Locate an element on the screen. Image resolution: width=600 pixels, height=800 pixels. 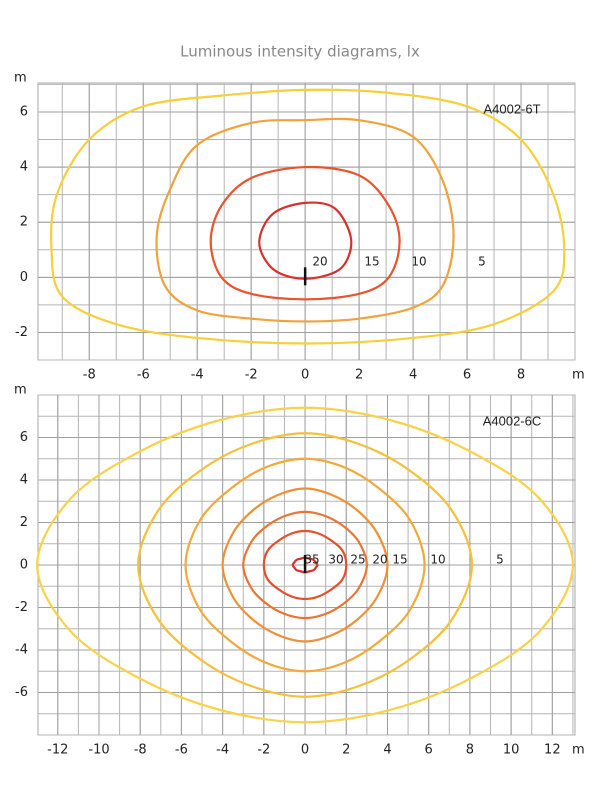
page-title: Luminous intensity diagrams, lx is located at coordinates (300, 52).